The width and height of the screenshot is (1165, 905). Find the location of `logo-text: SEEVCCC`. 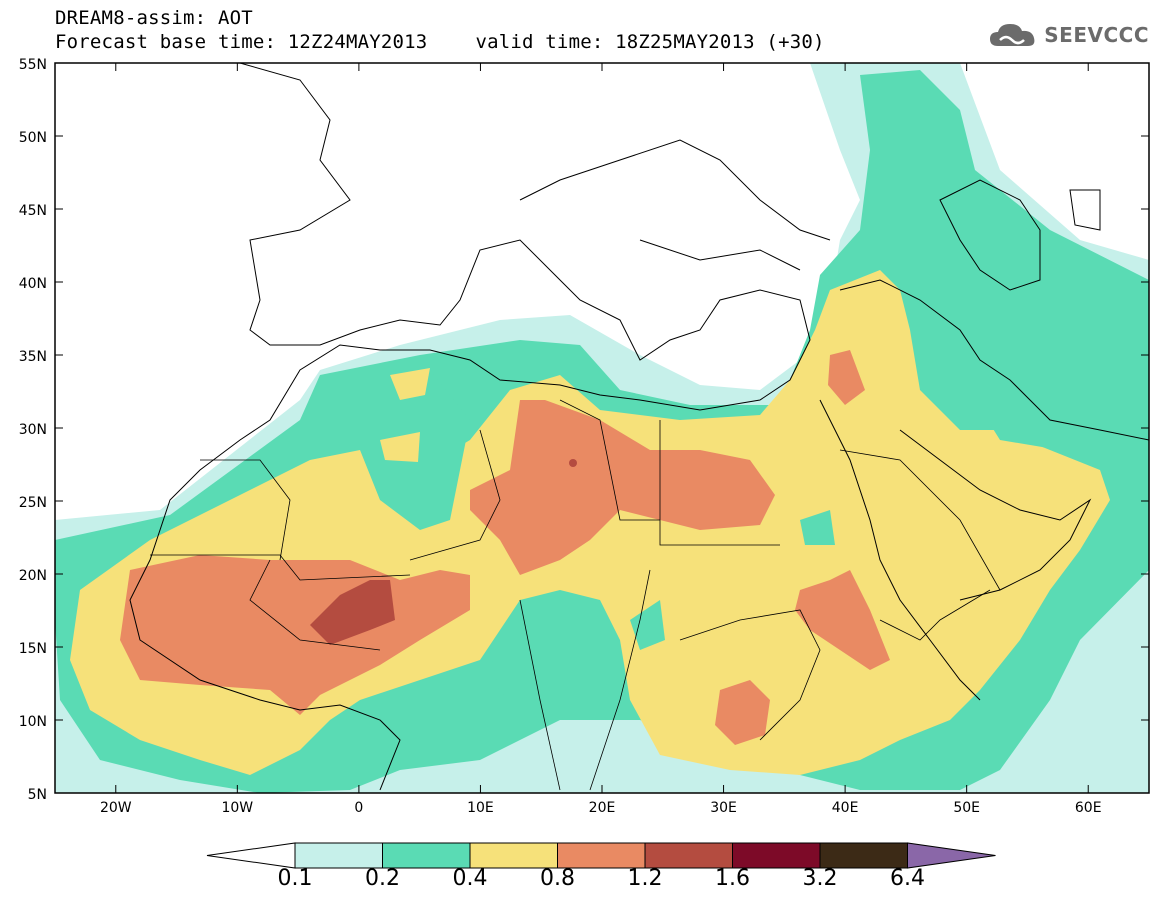

logo-text: SEEVCCC is located at coordinates (1096, 35).